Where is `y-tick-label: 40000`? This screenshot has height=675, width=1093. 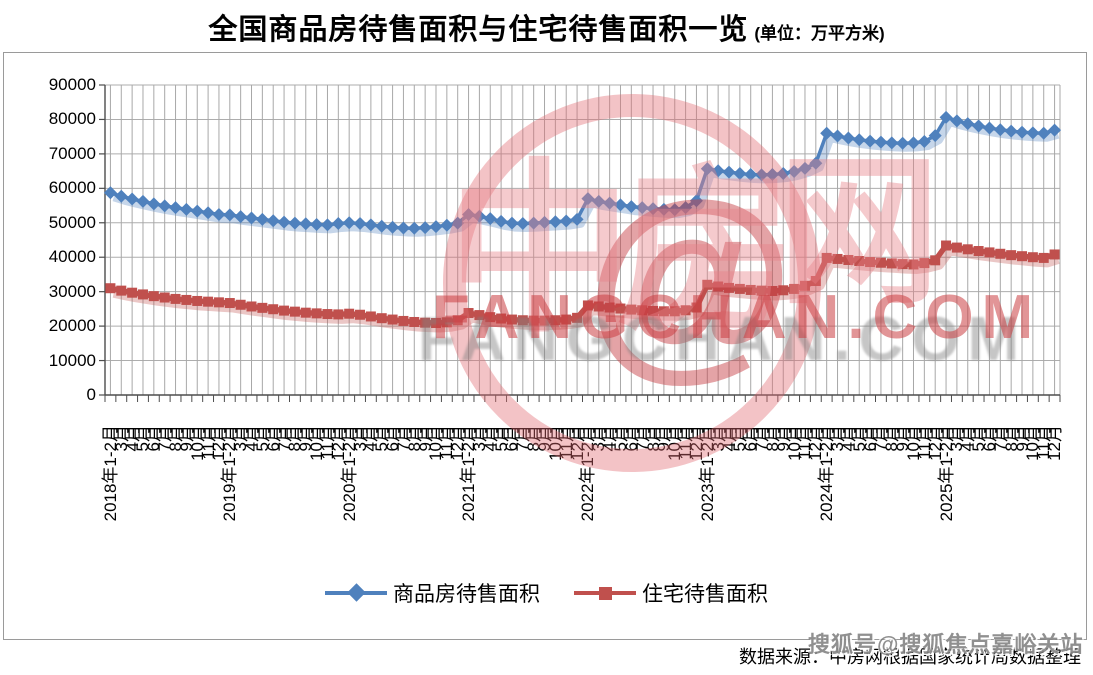
y-tick-label: 40000 is located at coordinates (72, 257).